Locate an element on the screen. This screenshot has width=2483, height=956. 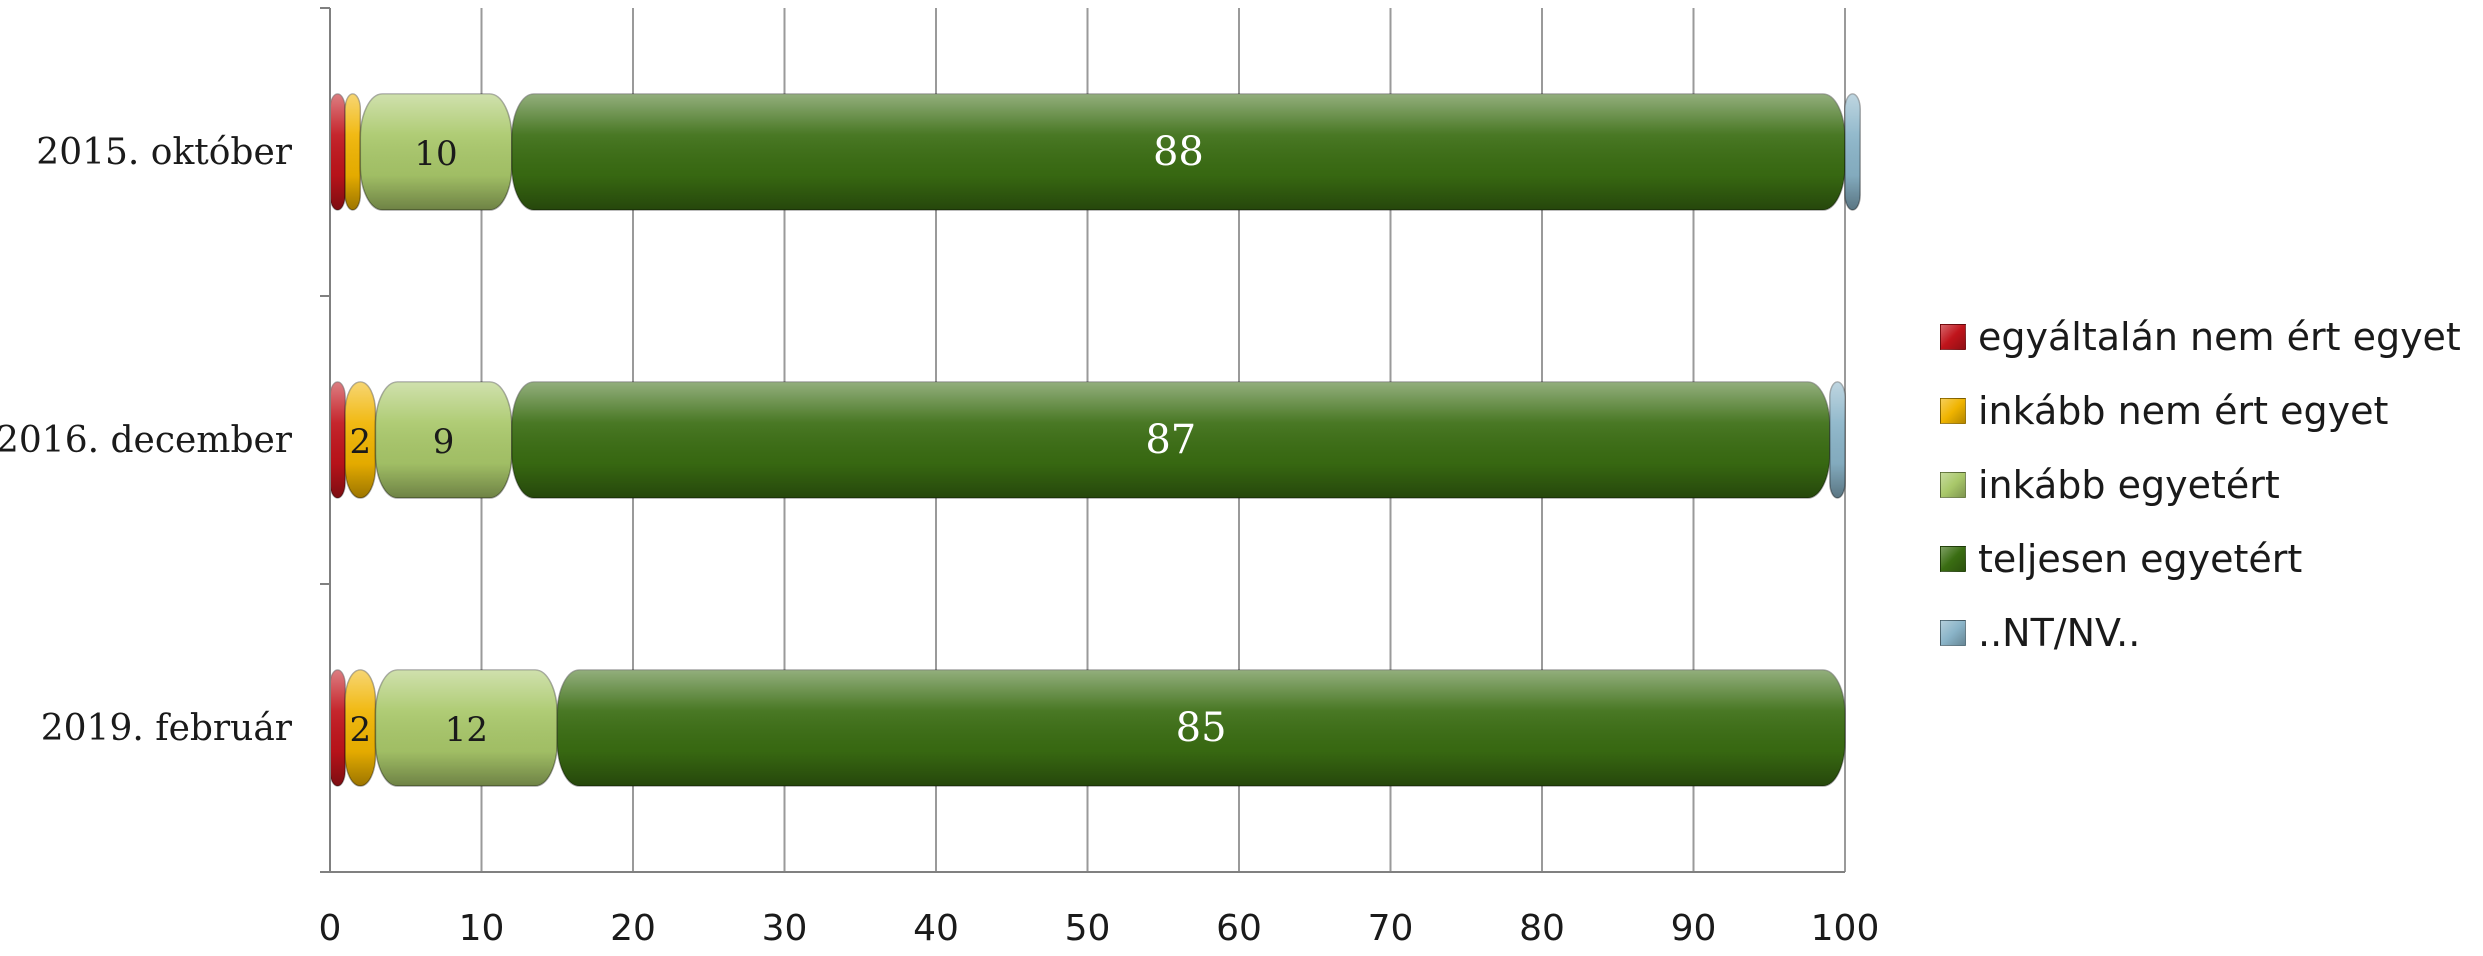
x-tick-label: 0 is located at coordinates (330, 928).